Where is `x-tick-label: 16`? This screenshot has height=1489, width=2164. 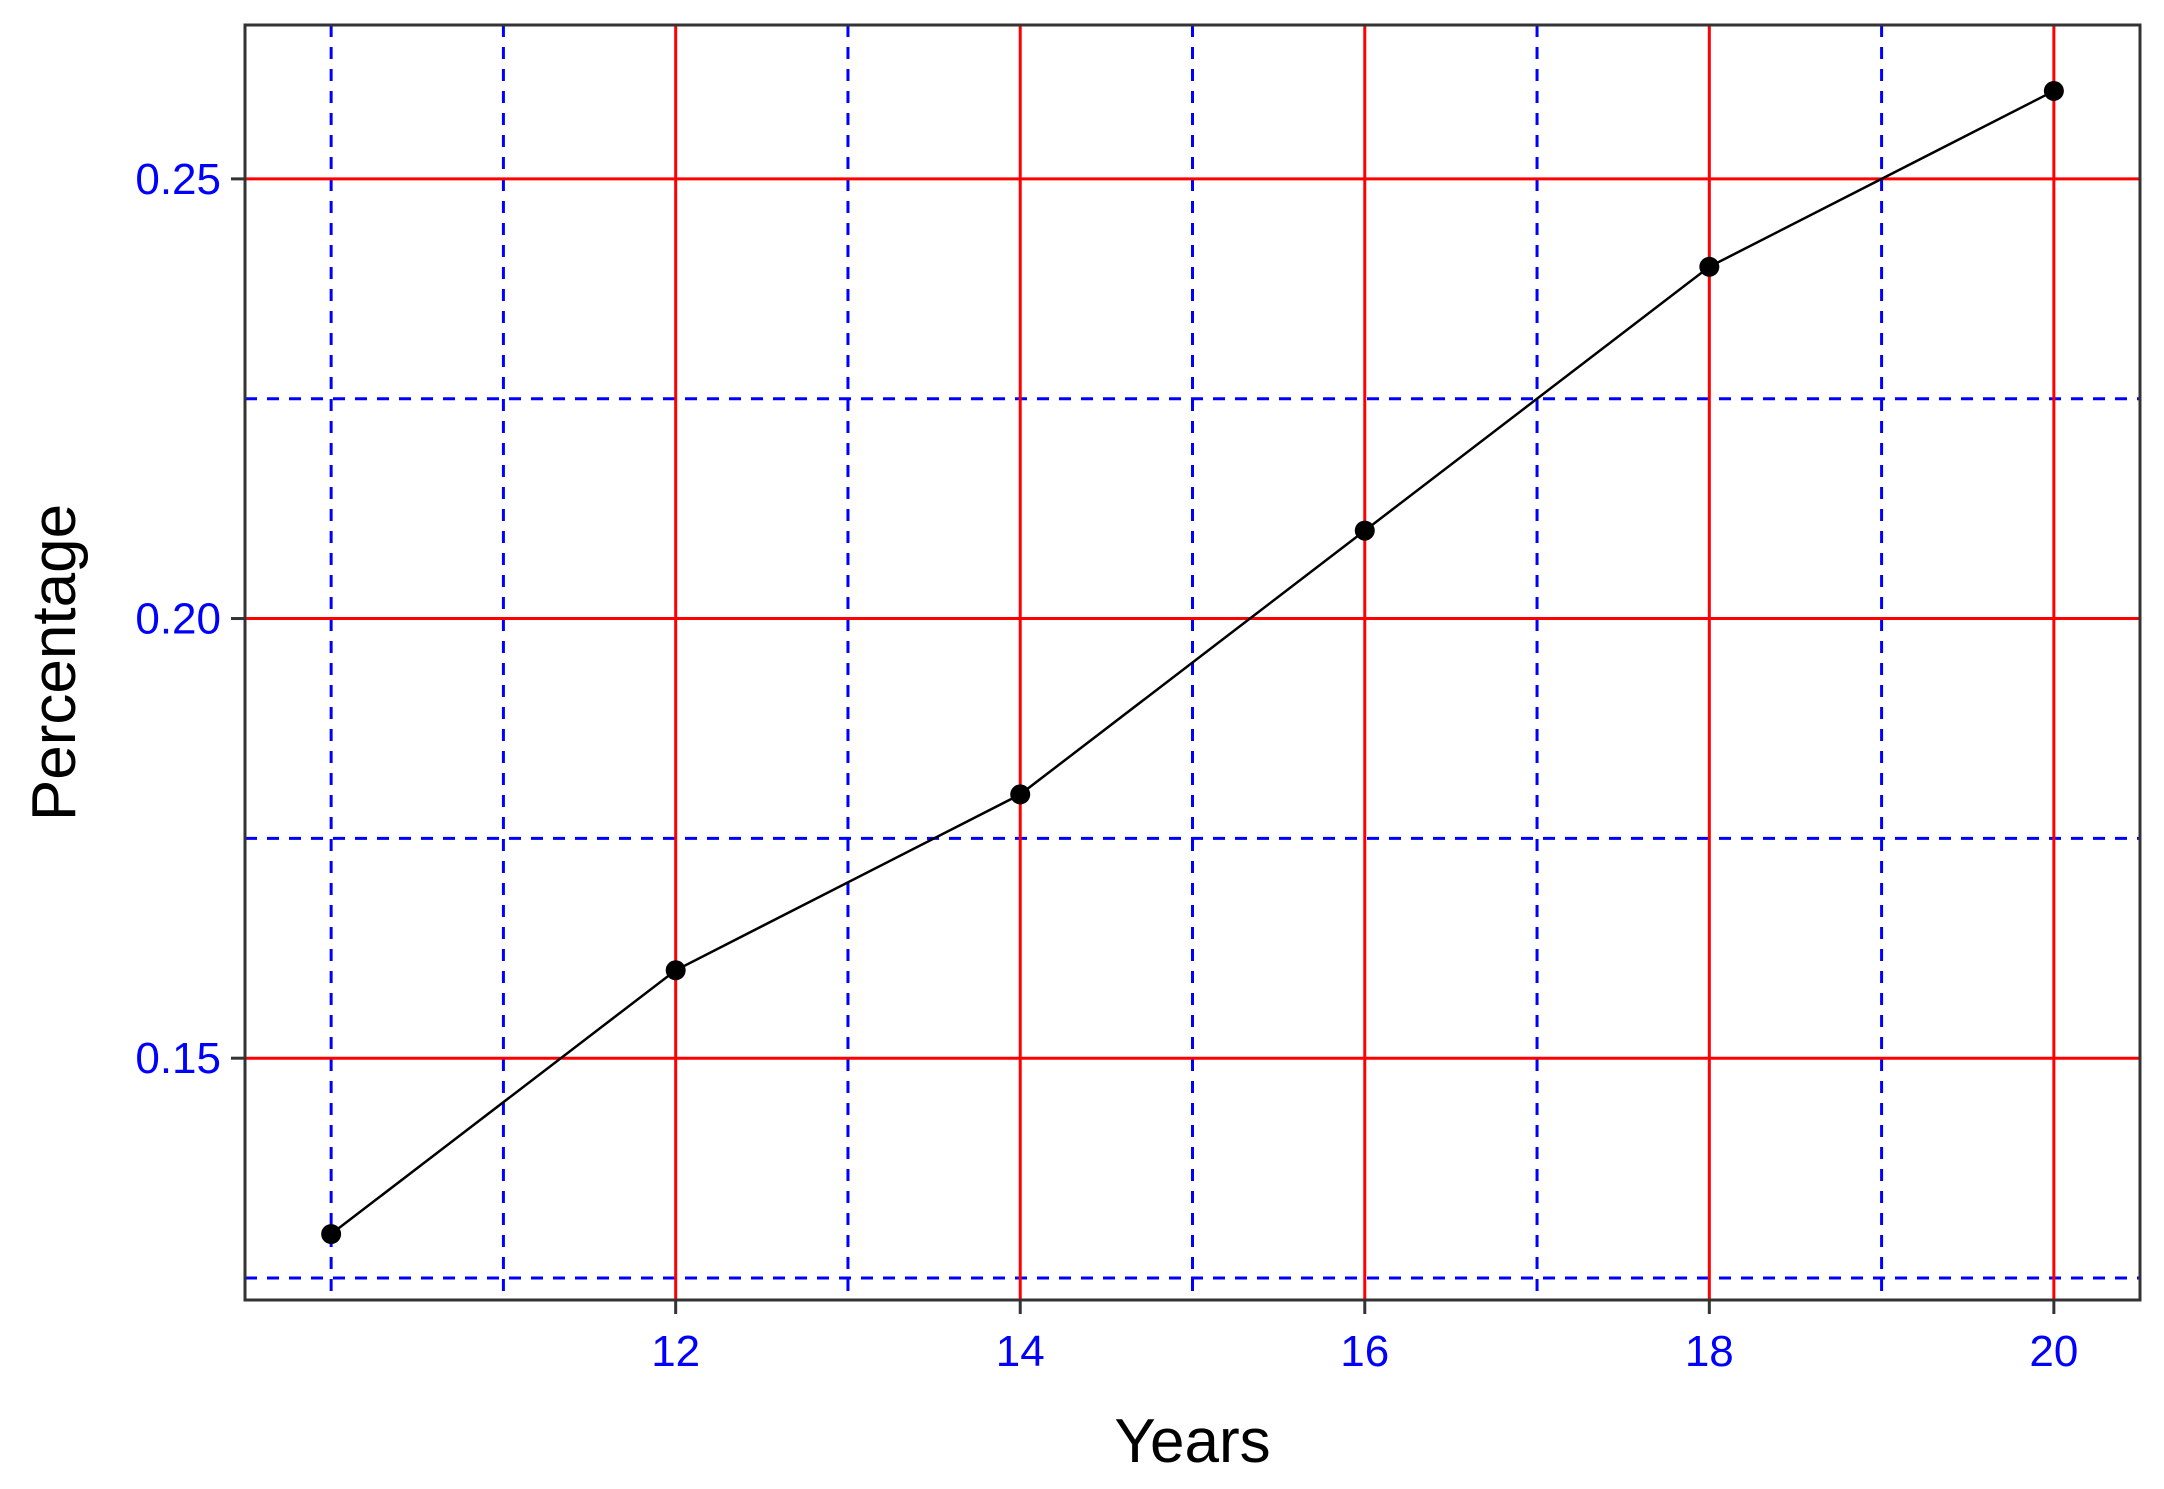
x-tick-label: 16 is located at coordinates (1364, 1351).